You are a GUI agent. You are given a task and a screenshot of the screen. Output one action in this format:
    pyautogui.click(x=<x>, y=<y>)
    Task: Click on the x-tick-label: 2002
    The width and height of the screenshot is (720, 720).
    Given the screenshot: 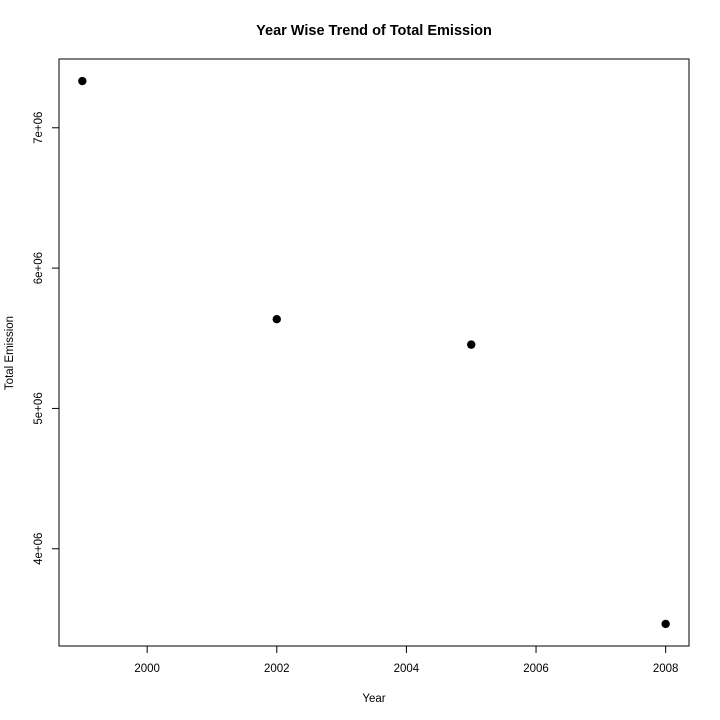 What is the action you would take?
    pyautogui.click(x=277, y=669)
    